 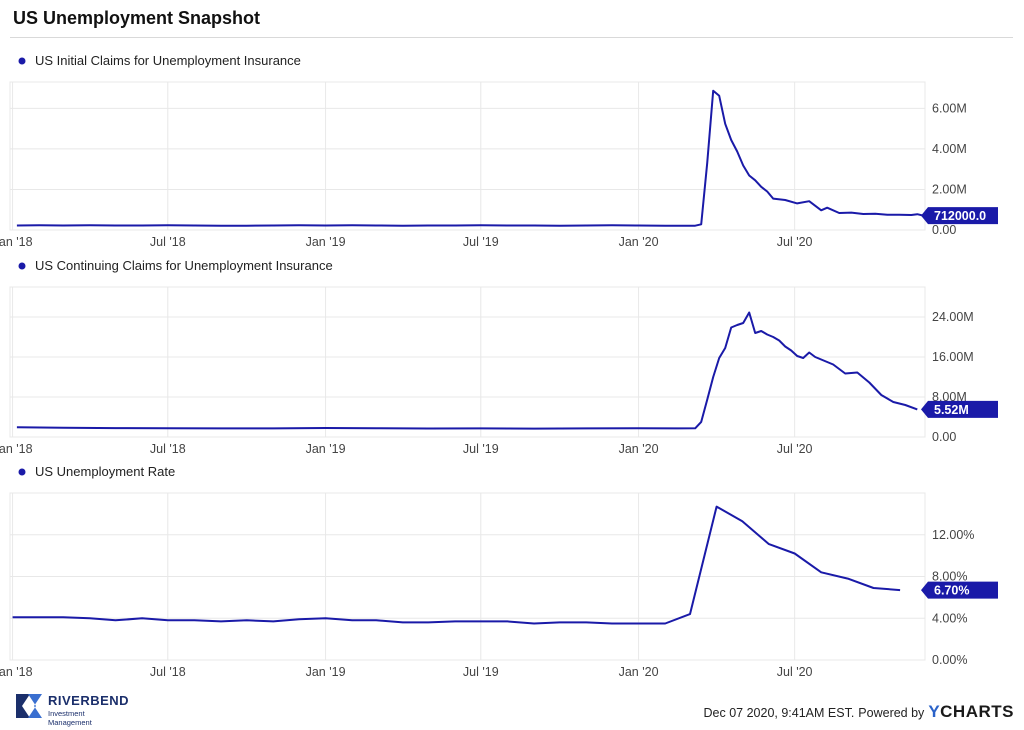 I want to click on y-tick-label: 4.00M, so click(x=949, y=149).